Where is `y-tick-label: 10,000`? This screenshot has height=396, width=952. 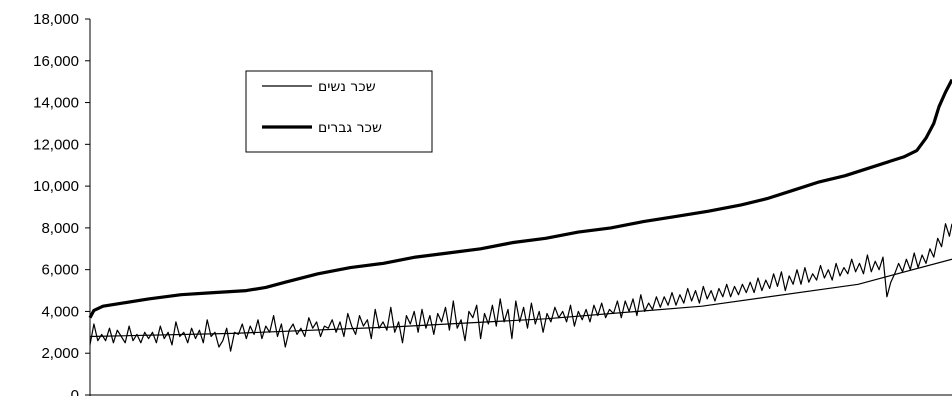 y-tick-label: 10,000 is located at coordinates (56, 186).